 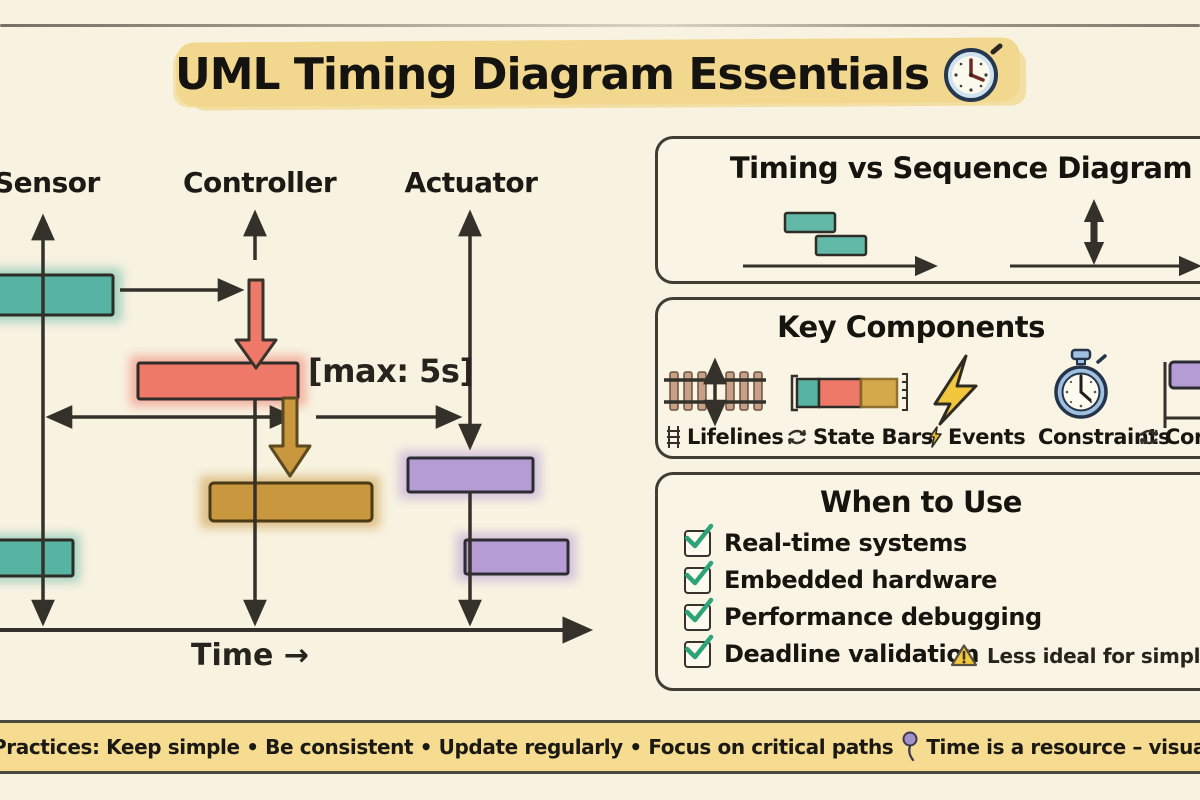 I want to click on key-component-state-bars: State Bars, so click(x=859, y=437).